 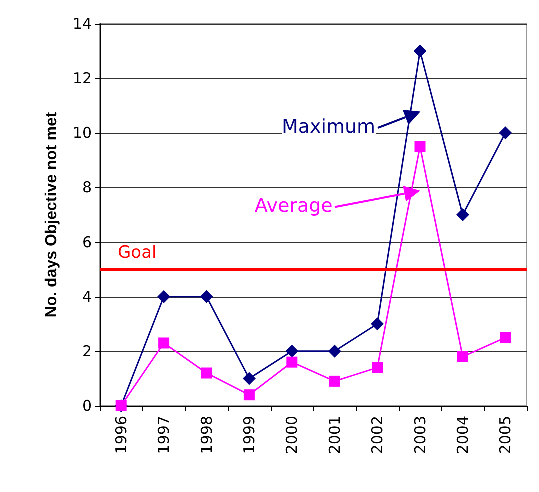 I want to click on x-tick-label: 1996, so click(x=121, y=435).